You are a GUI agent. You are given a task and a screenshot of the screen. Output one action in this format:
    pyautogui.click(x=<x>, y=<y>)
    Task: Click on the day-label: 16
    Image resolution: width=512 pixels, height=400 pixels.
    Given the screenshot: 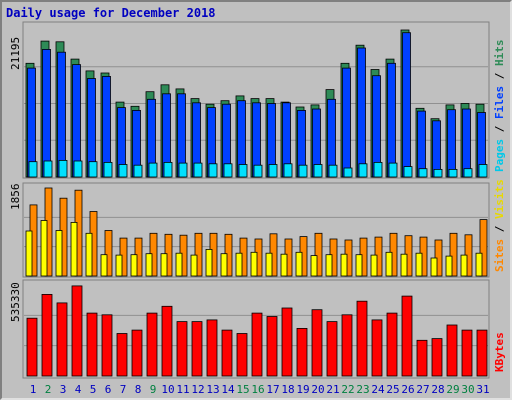 What is the action you would take?
    pyautogui.click(x=257, y=389)
    